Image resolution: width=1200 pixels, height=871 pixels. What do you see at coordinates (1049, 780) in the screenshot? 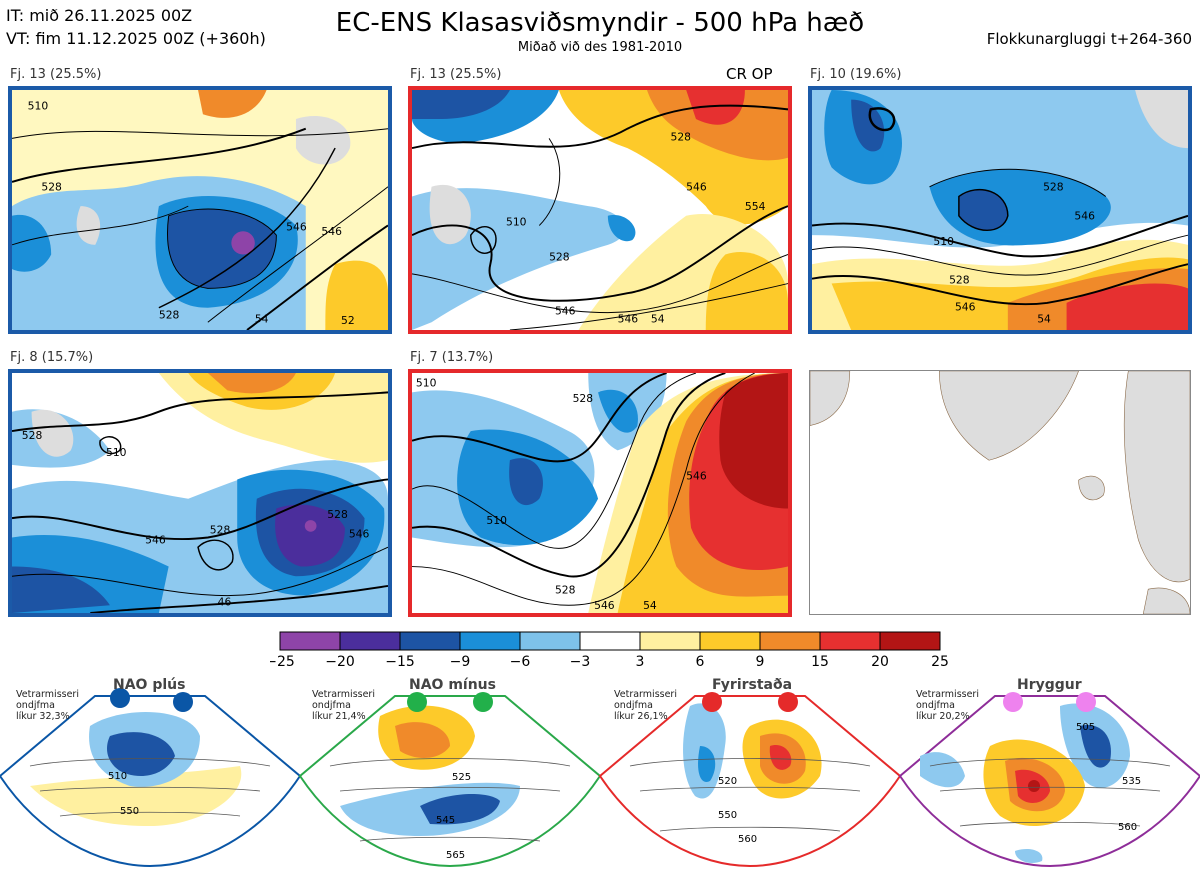
I see `regime-ridge: 505 535 560` at bounding box center [1049, 780].